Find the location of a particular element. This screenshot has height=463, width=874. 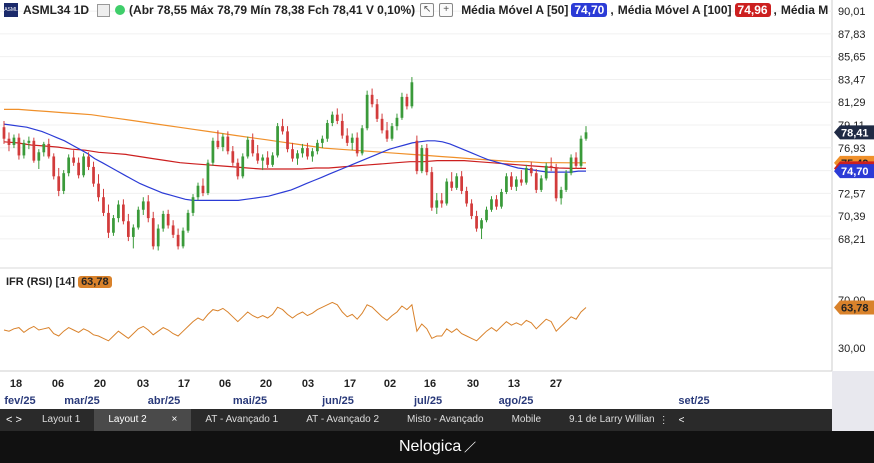

tab-mobile: Mobile is located at coordinates (526, 419).